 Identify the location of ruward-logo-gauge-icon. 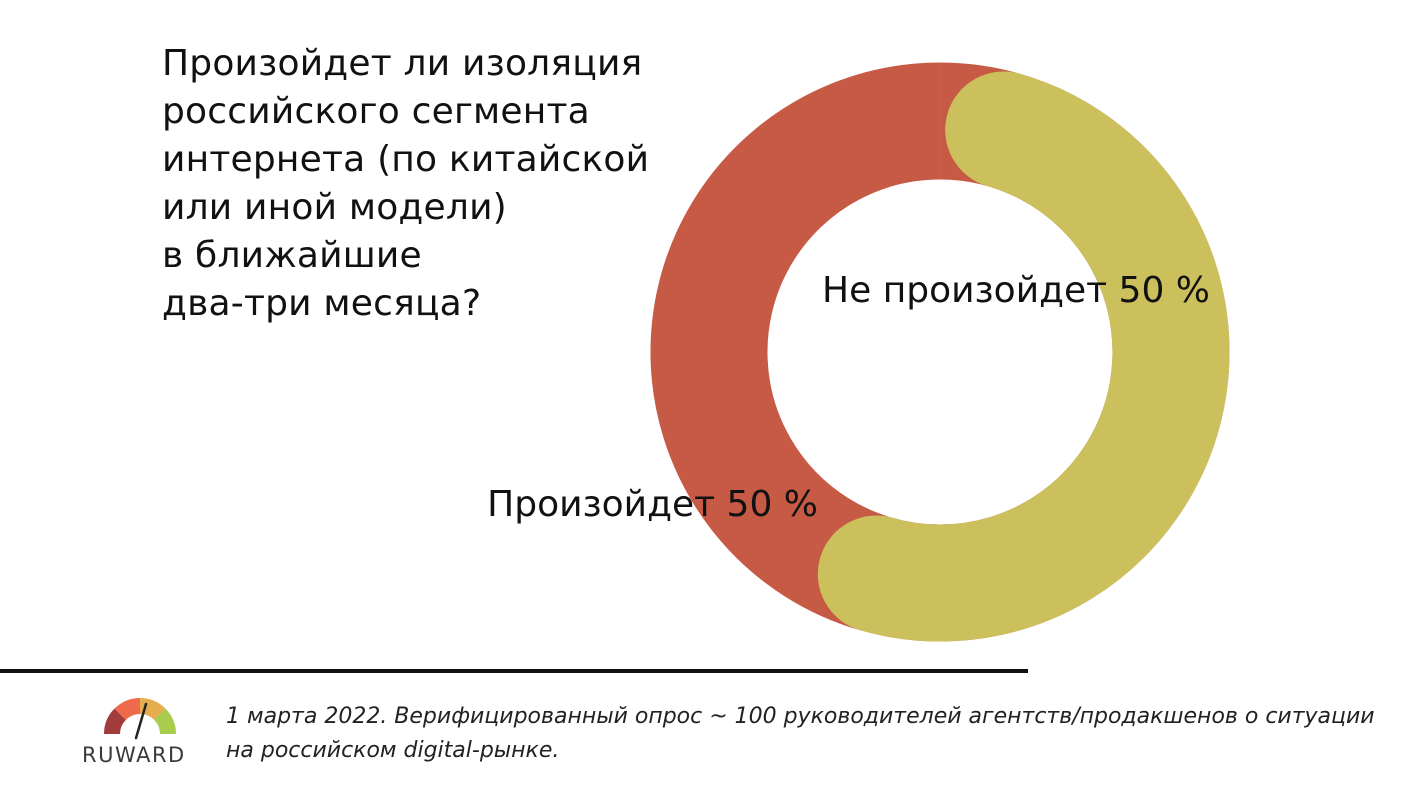
(140, 719).